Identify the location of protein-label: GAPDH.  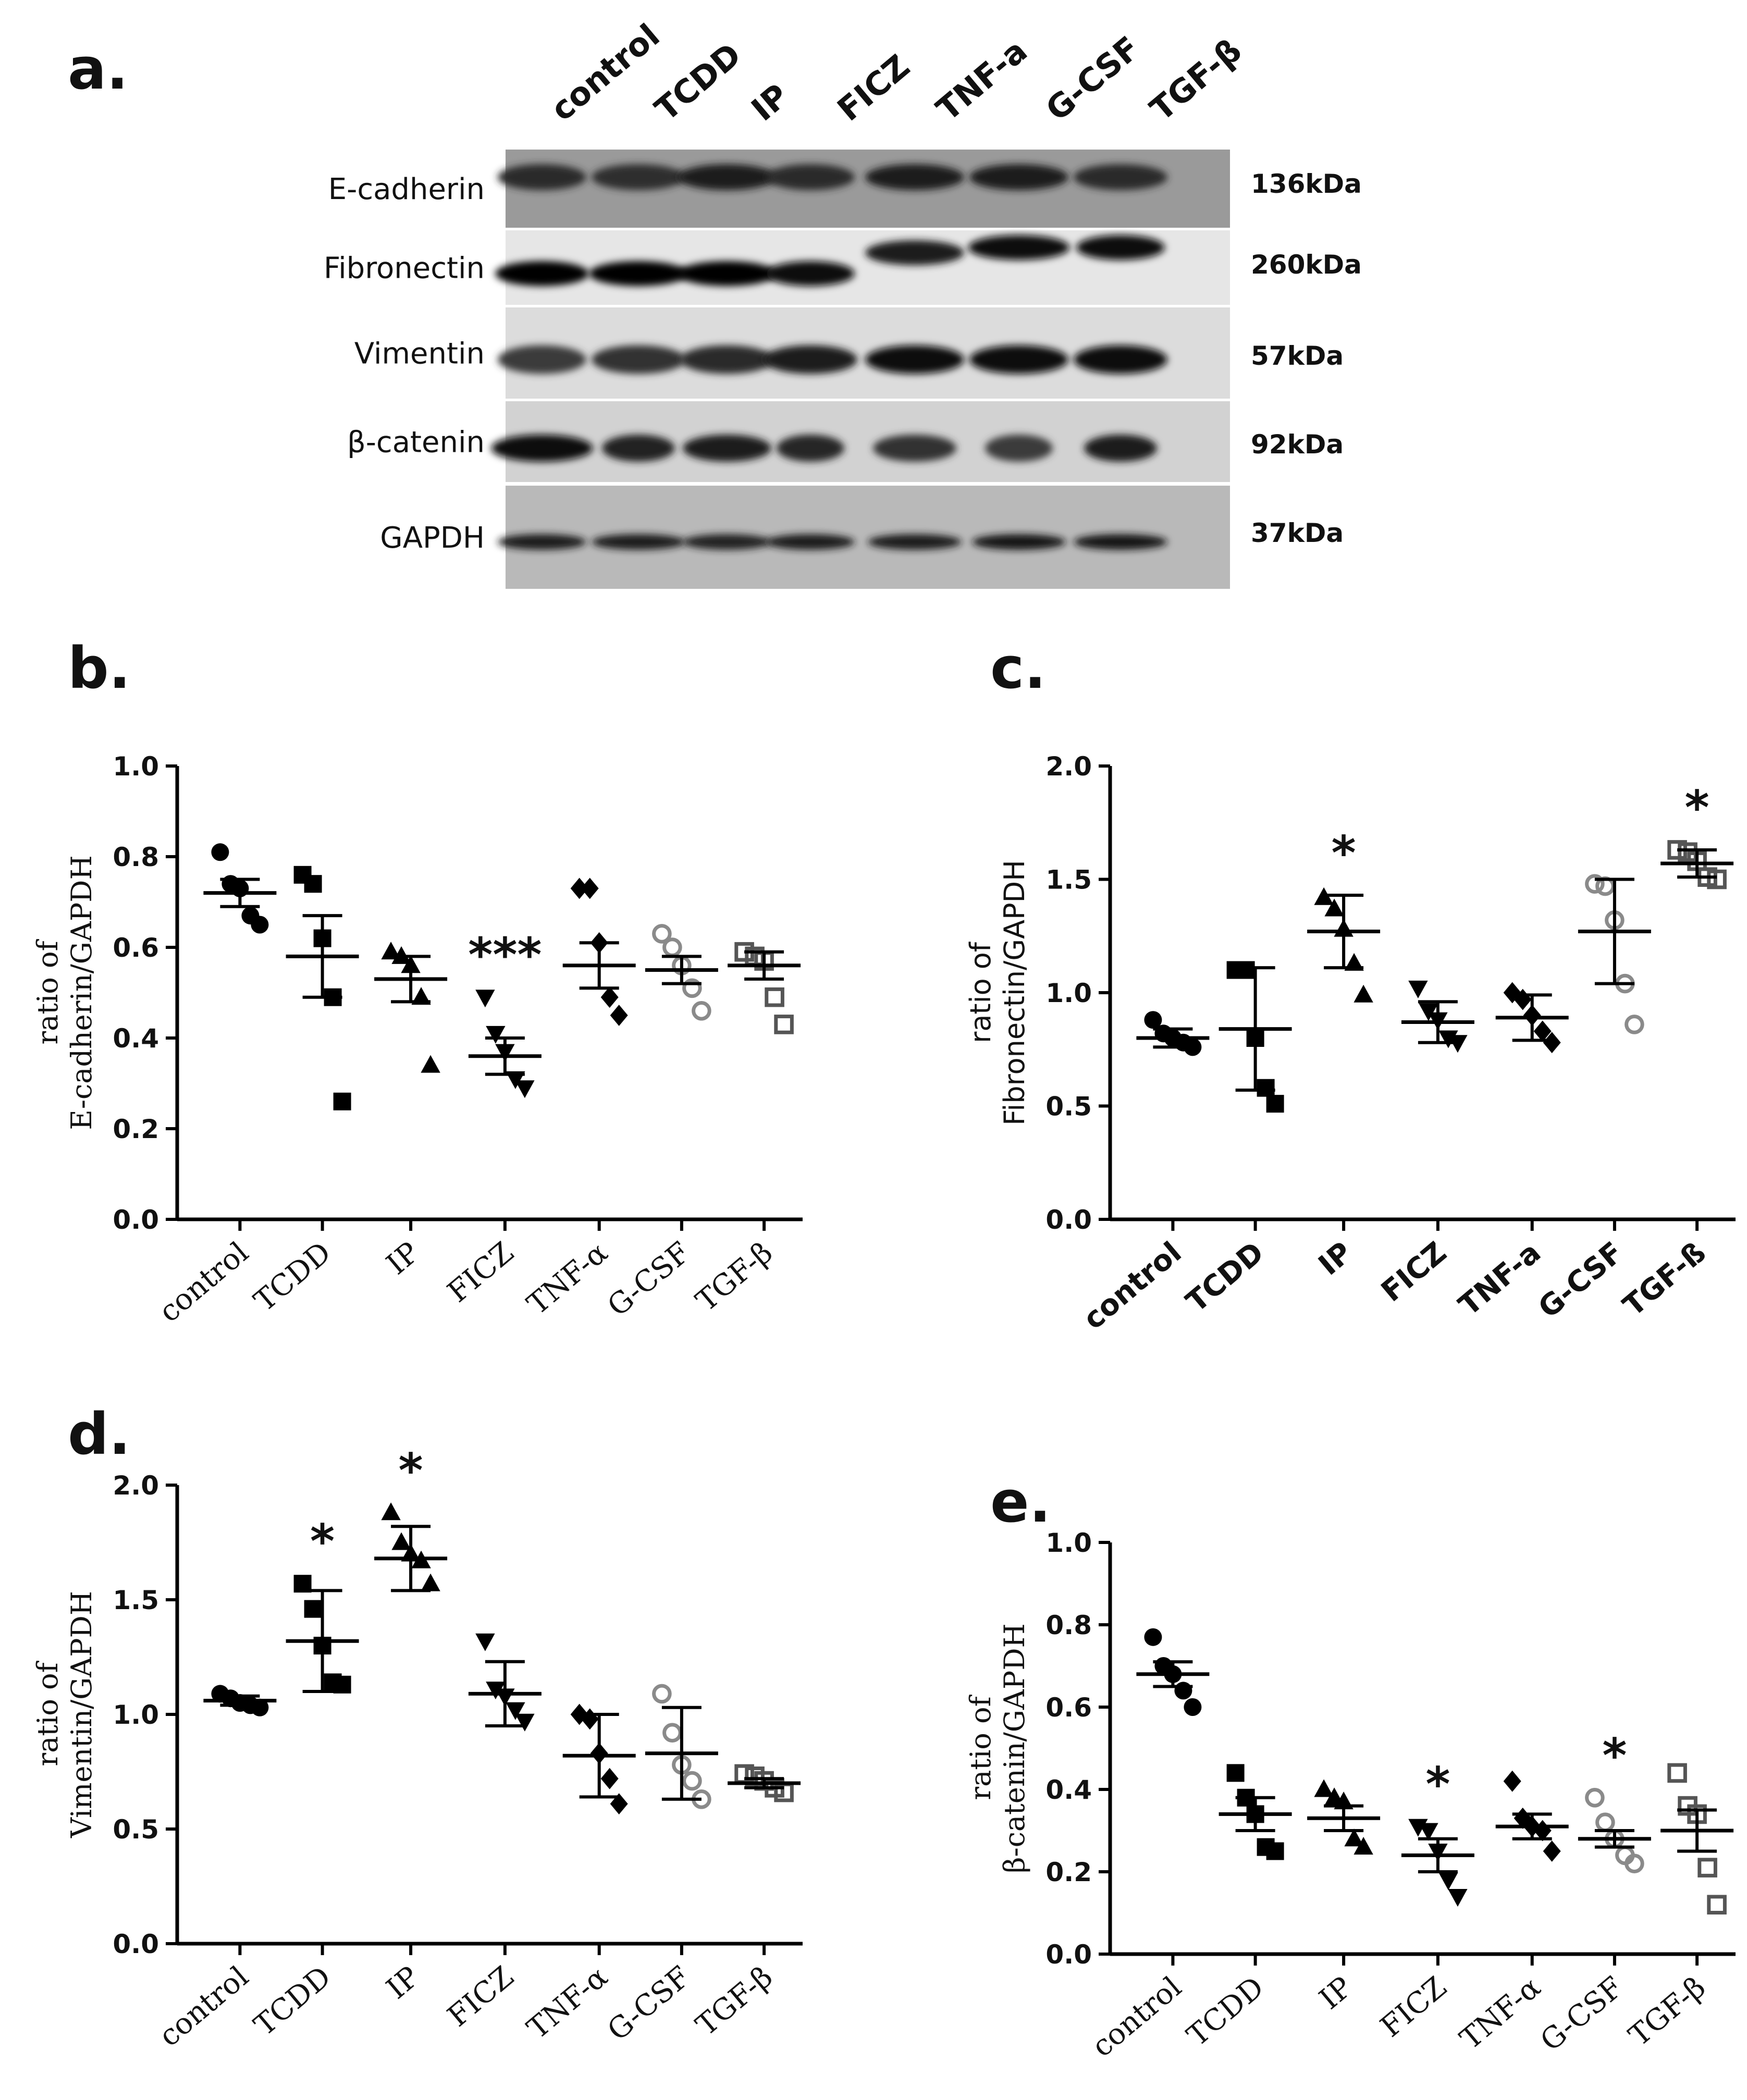
(432, 538).